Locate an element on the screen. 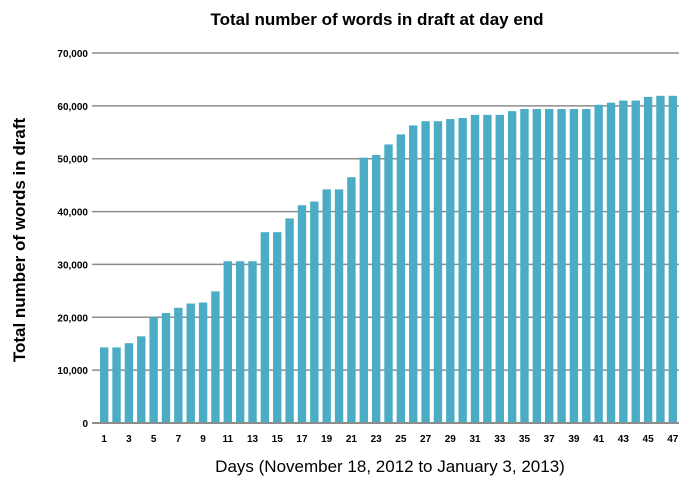 Image resolution: width=699 pixels, height=492 pixels. x-tick-label: 13 is located at coordinates (253, 439).